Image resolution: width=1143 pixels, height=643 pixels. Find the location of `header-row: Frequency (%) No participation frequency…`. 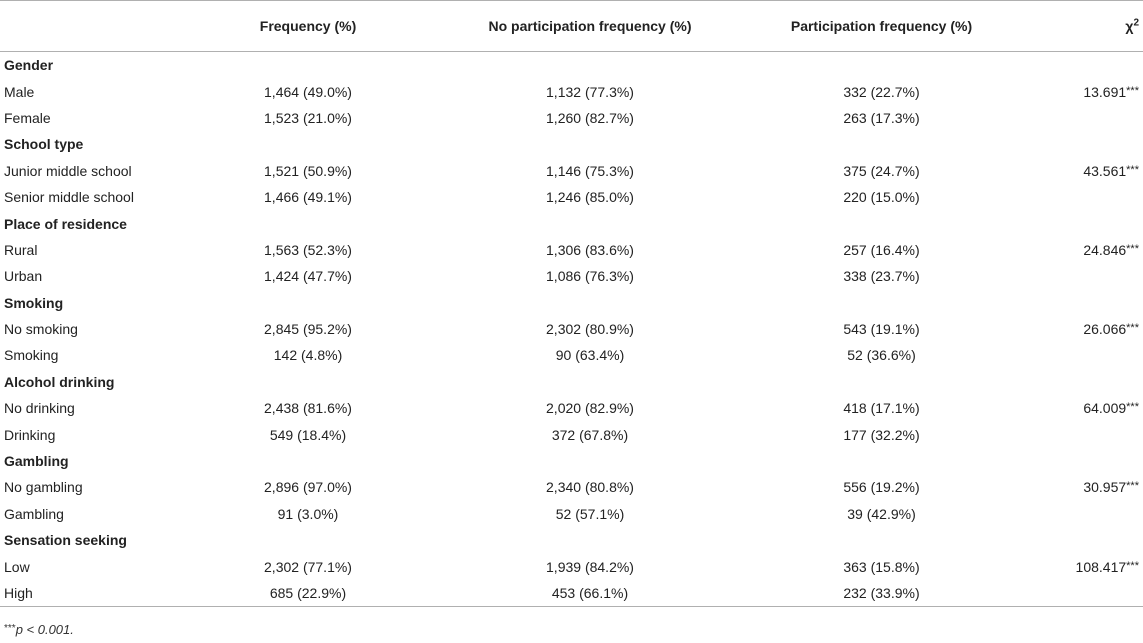

header-row: Frequency (%) No participation frequency… is located at coordinates (571, 26).